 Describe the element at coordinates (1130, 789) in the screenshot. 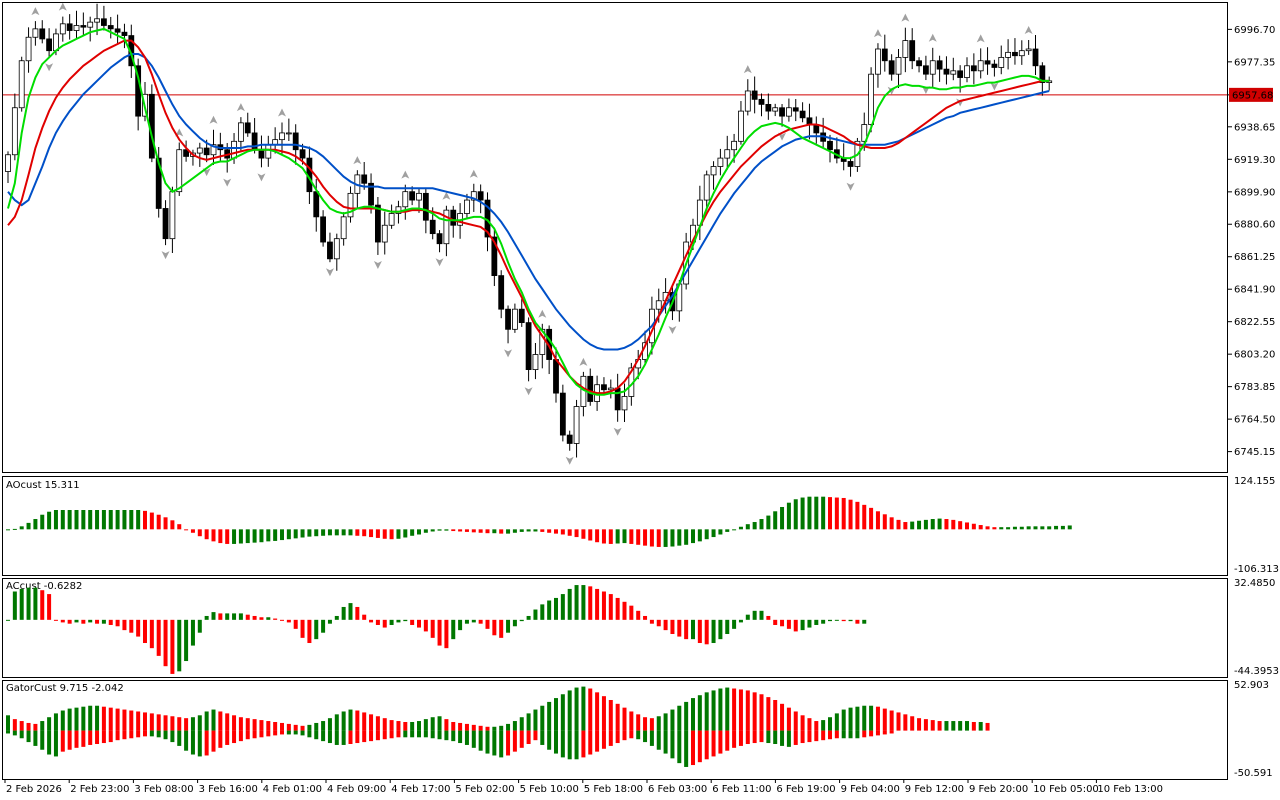

I see `x-tick-label: 10 Feb 13:00` at that location.